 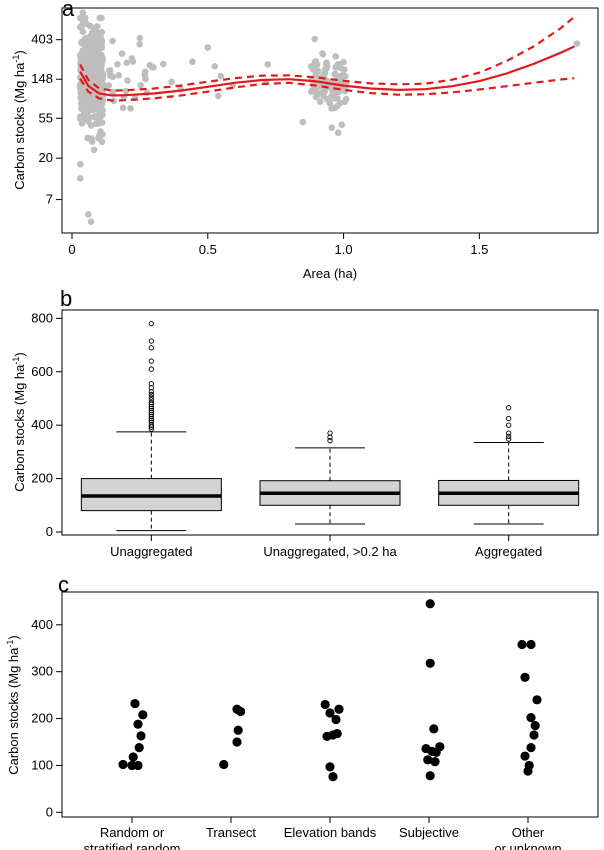 What do you see at coordinates (42, 671) in the screenshot?
I see `y-tick-label: 300` at bounding box center [42, 671].